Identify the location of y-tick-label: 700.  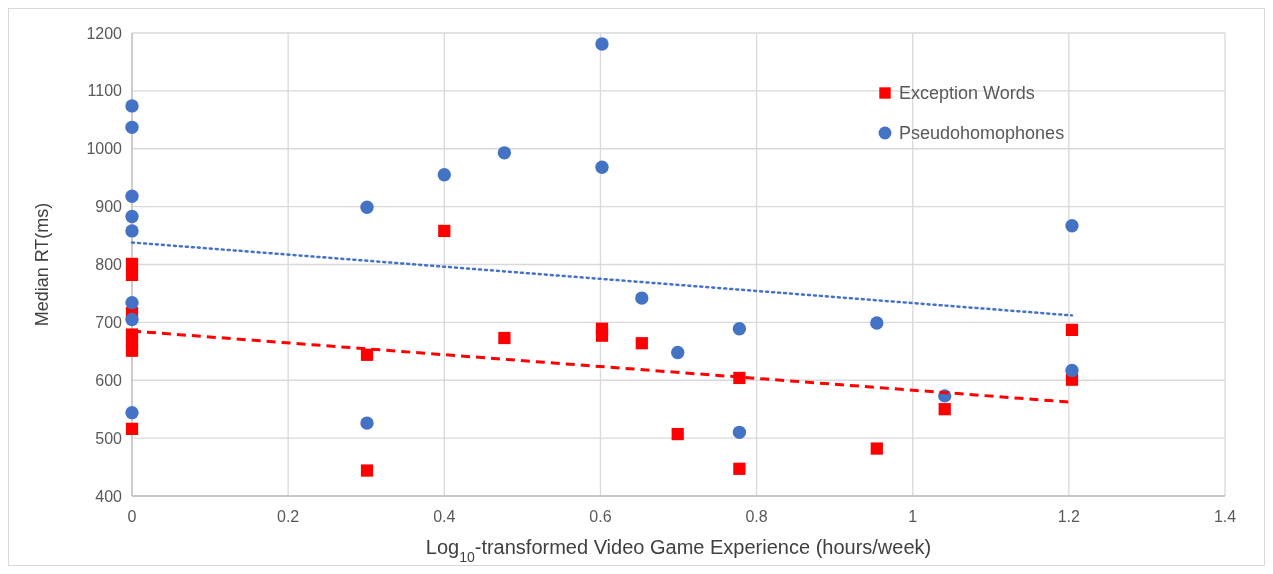
(109, 322).